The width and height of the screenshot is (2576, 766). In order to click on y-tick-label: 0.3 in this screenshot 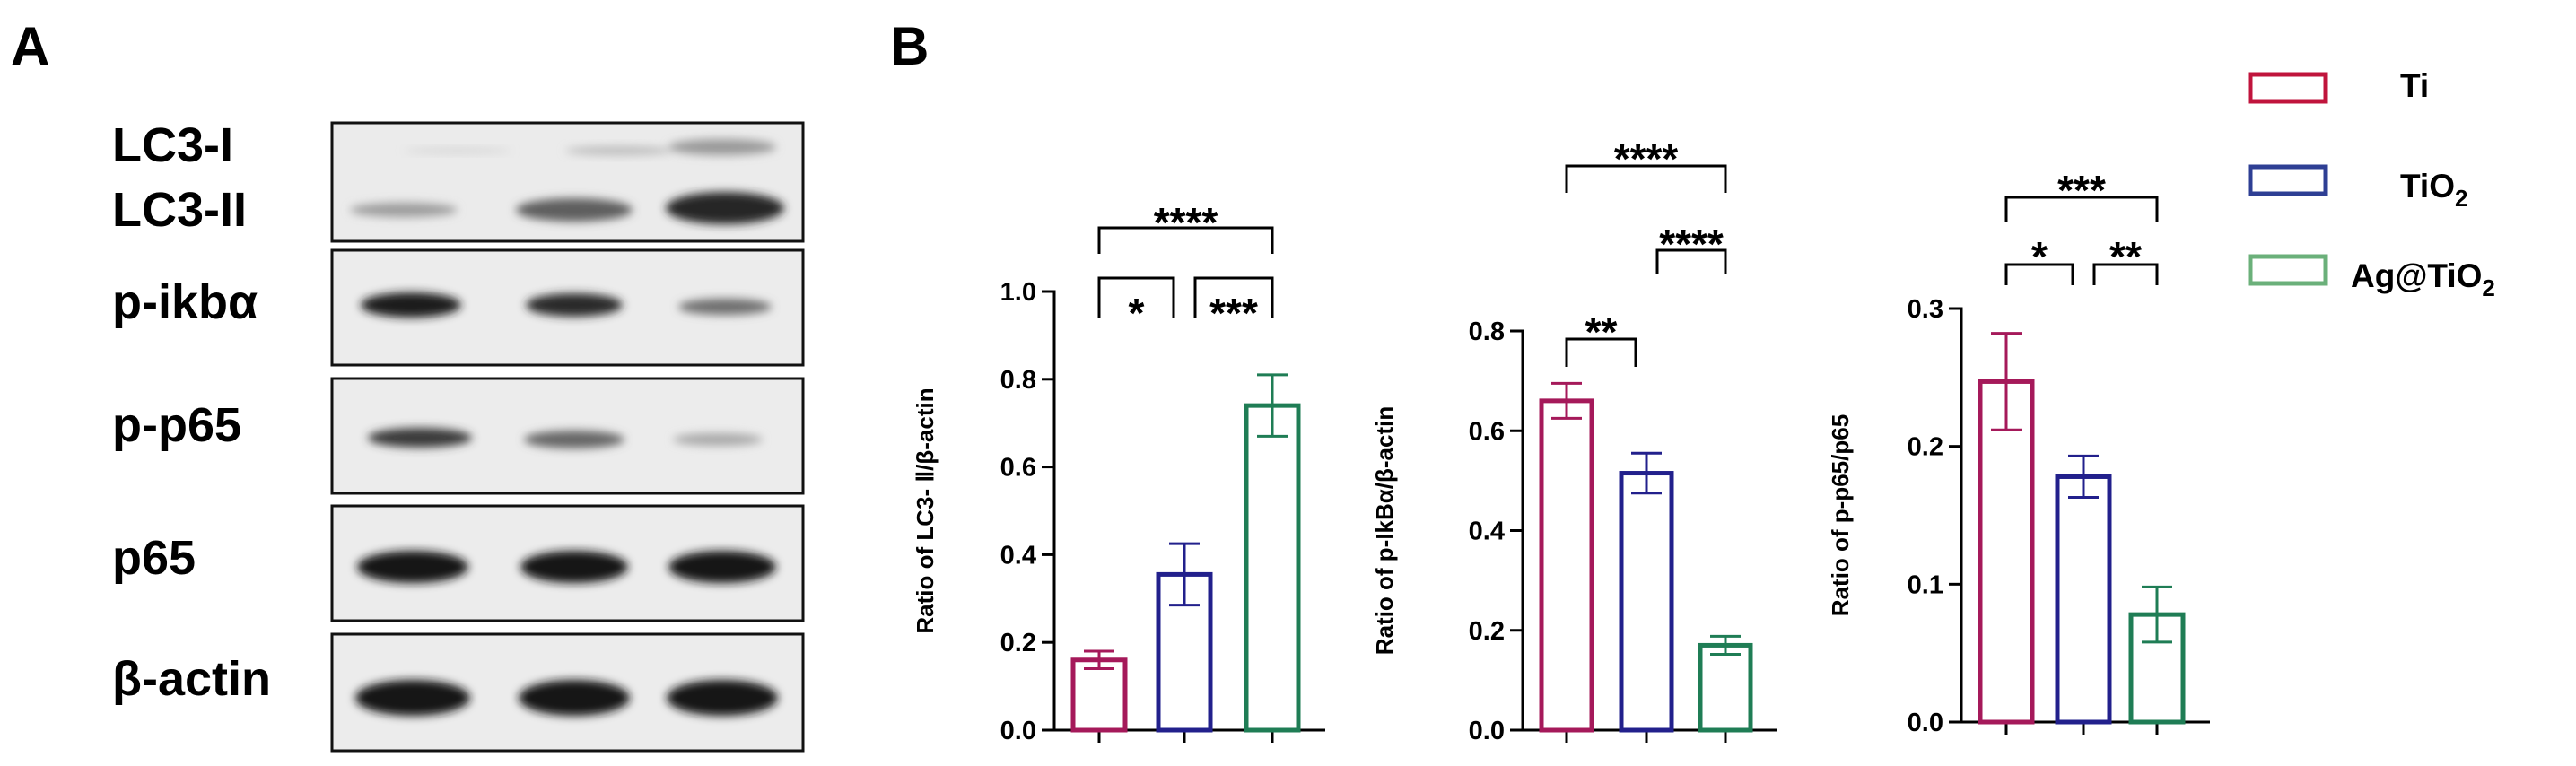, I will do `click(1926, 309)`.